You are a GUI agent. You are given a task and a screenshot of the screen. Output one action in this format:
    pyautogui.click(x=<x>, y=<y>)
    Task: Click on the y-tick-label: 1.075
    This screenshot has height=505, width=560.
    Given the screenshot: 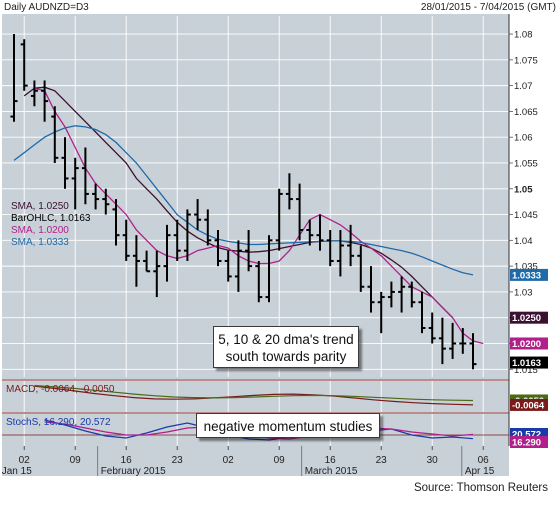 What is the action you would take?
    pyautogui.click(x=526, y=60)
    